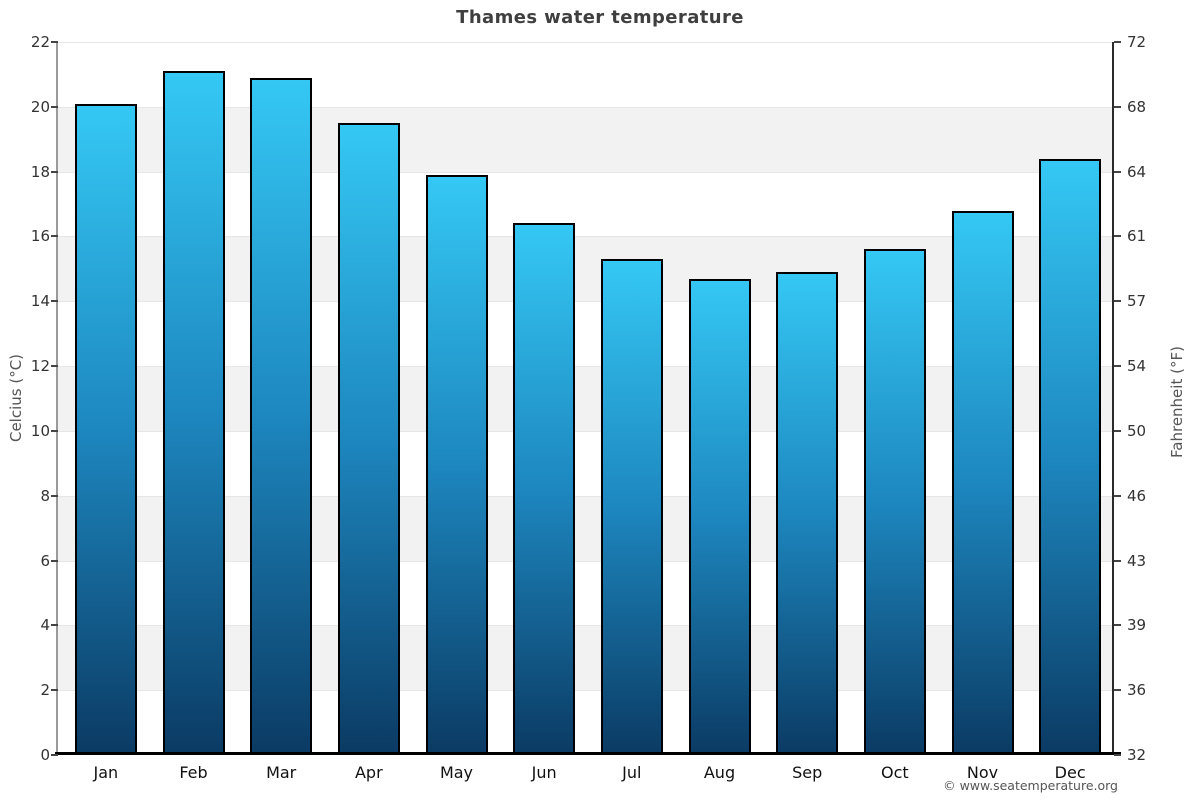  Describe the element at coordinates (1137, 171) in the screenshot. I see `y-tick-label-fahrenheit-64: 64` at that location.